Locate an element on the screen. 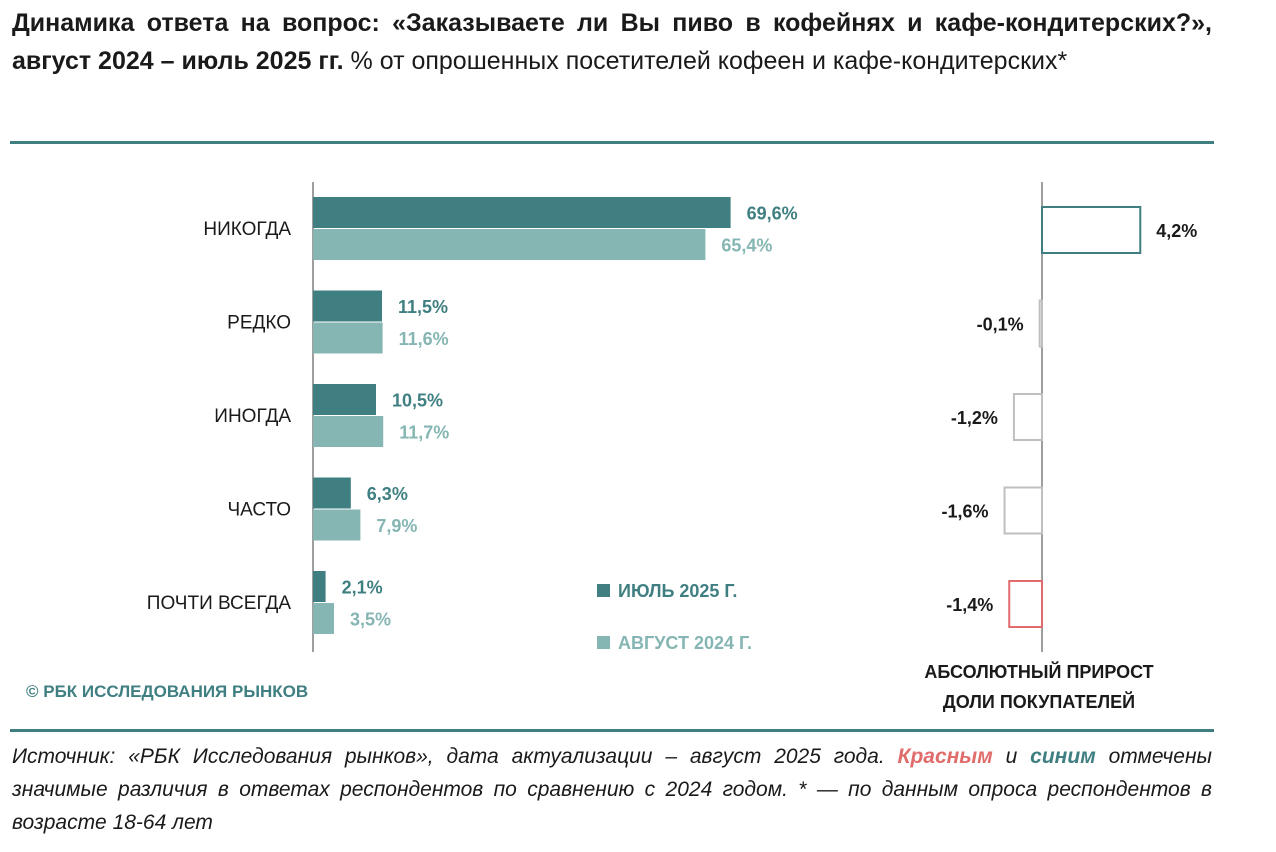  legend: ИЮЛЬ 2025 Г. АВГУСТ 2024 Г. is located at coordinates (674, 617).